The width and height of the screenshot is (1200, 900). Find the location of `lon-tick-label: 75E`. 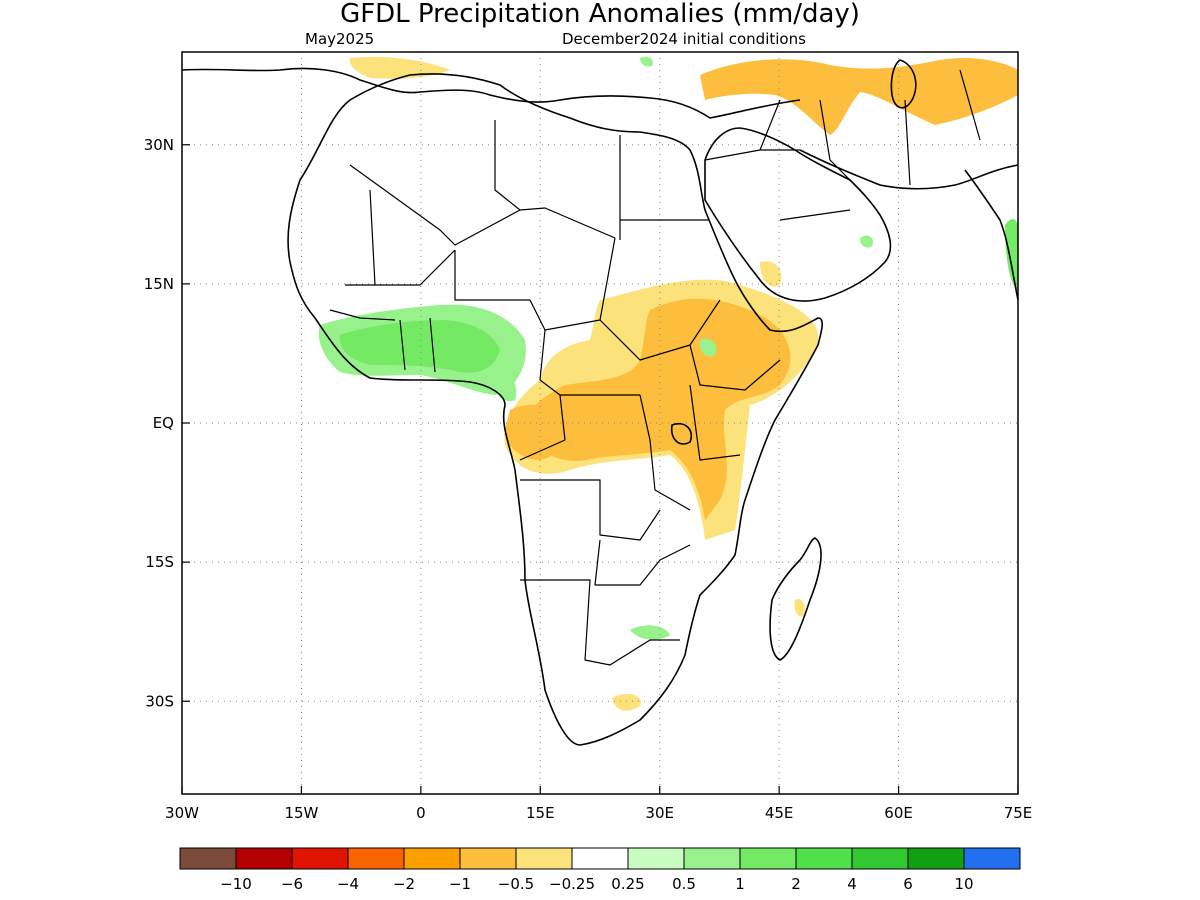

lon-tick-label: 75E is located at coordinates (1018, 813).